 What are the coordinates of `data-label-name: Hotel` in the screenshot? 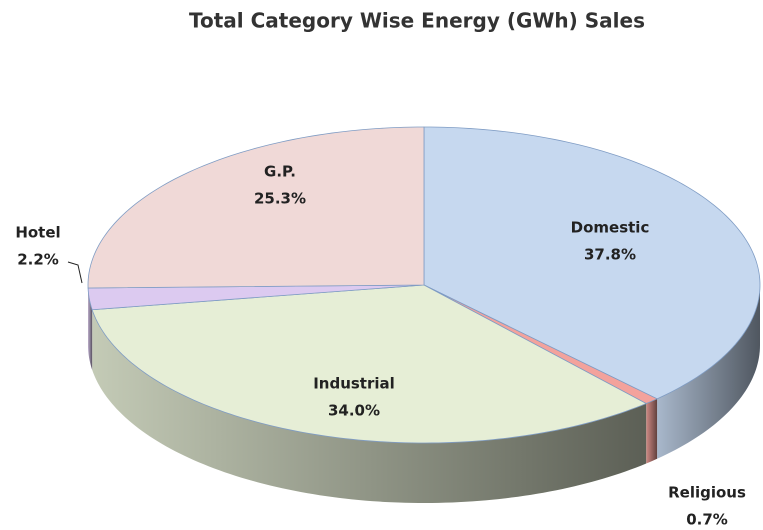 It's located at (37, 233).